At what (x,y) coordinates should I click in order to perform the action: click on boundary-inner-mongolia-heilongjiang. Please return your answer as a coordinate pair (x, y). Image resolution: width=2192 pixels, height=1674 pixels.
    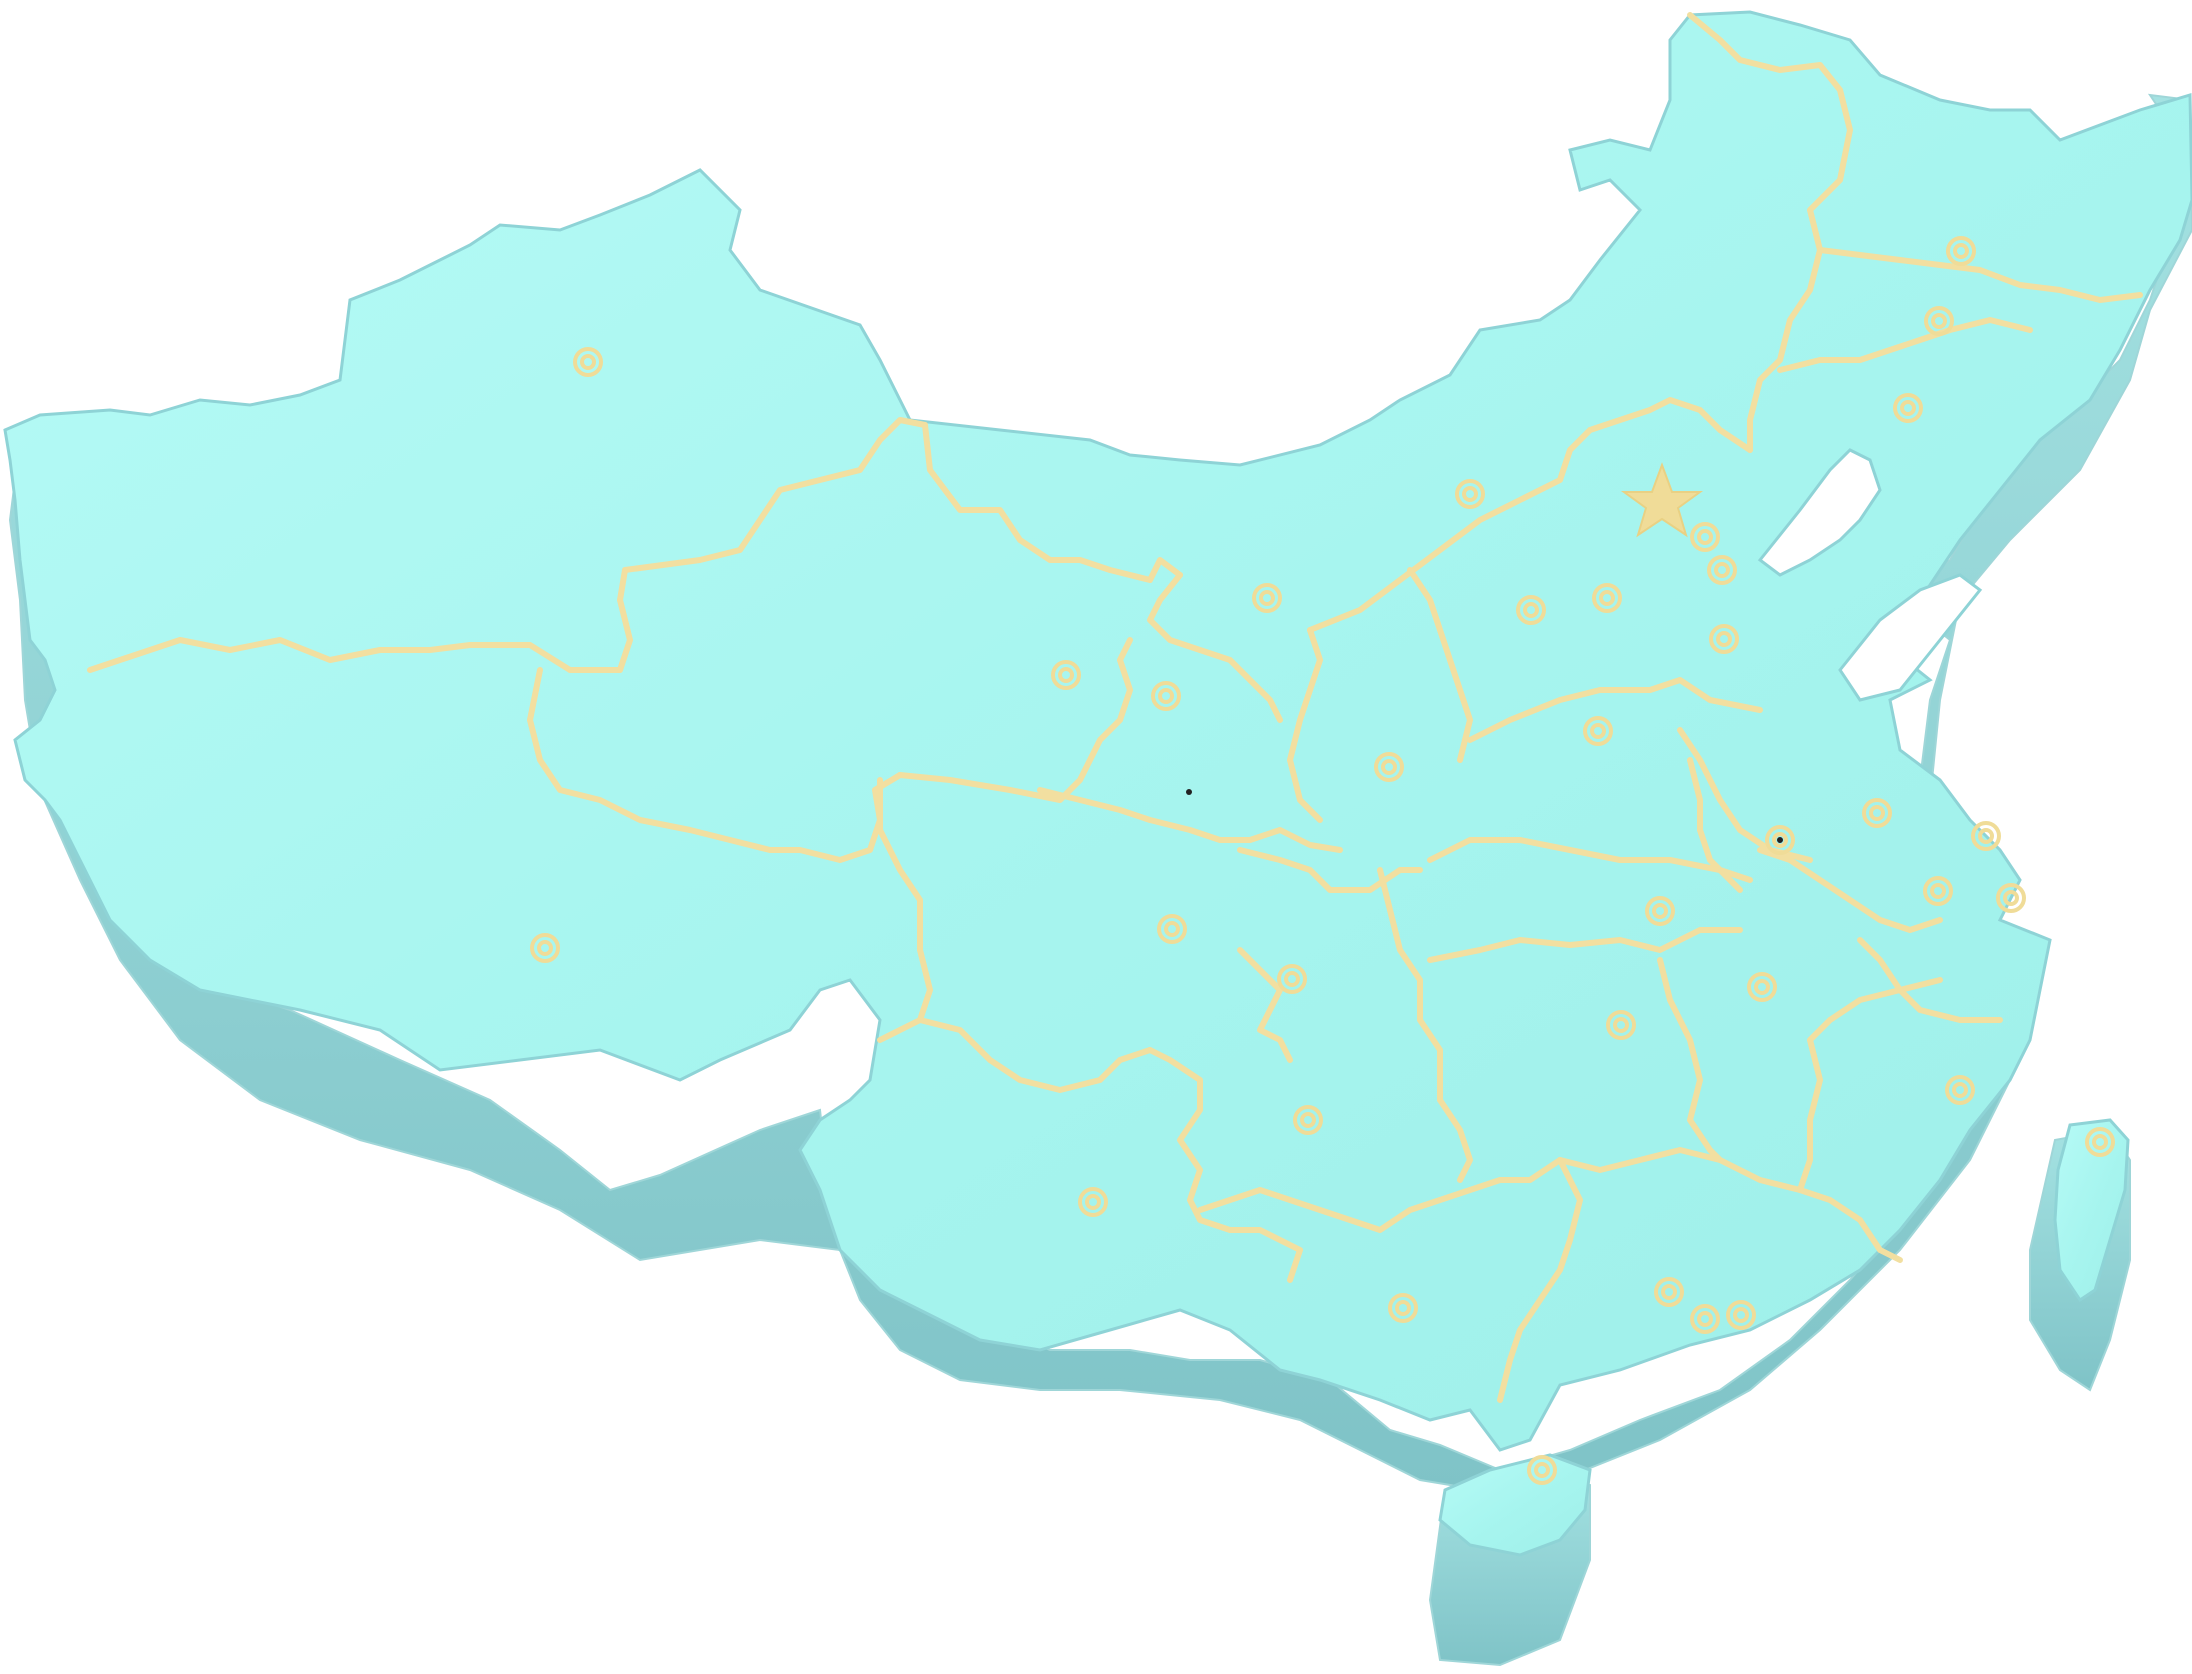
    Looking at the image, I should click on (1770, 132).